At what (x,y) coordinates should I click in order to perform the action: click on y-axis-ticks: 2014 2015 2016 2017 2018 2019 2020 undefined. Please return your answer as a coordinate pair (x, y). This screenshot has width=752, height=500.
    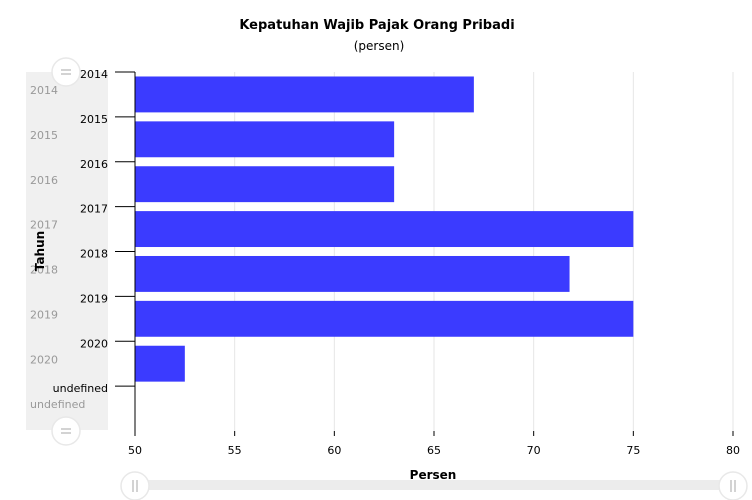
    Looking at the image, I should click on (94, 231).